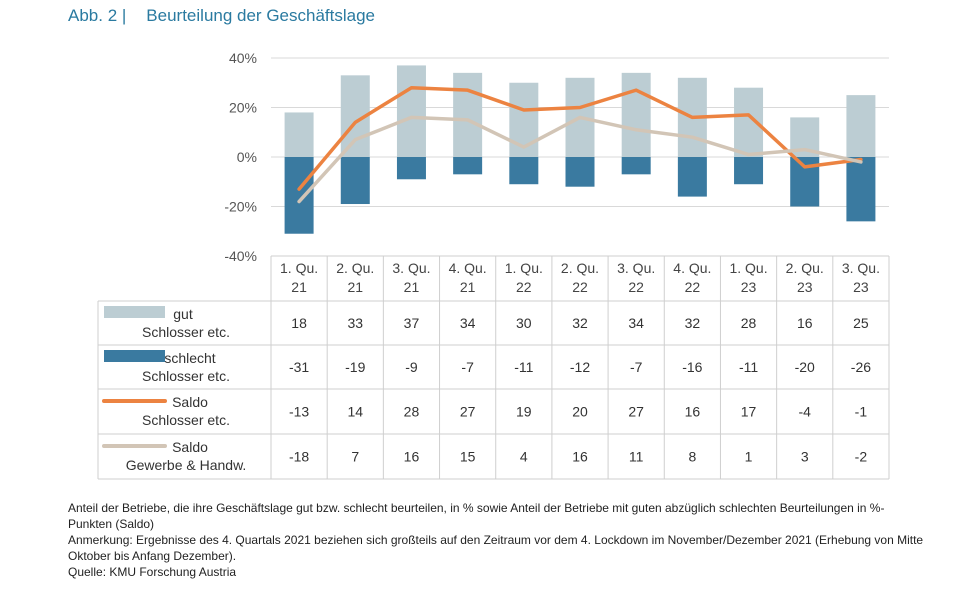 Image resolution: width=973 pixels, height=598 pixels. I want to click on data-label: -4, so click(805, 412).